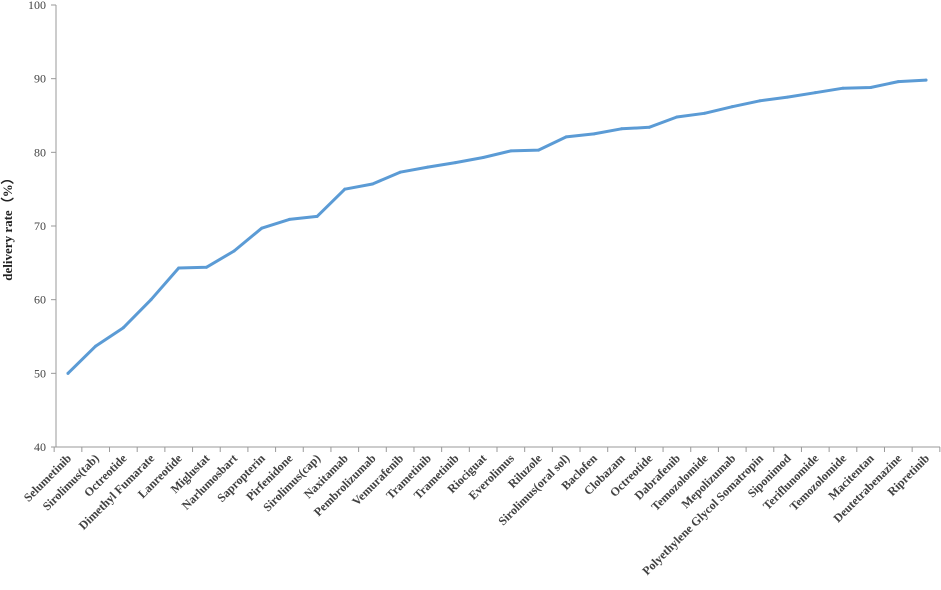  I want to click on y-tick-label: 90, so click(40, 79).